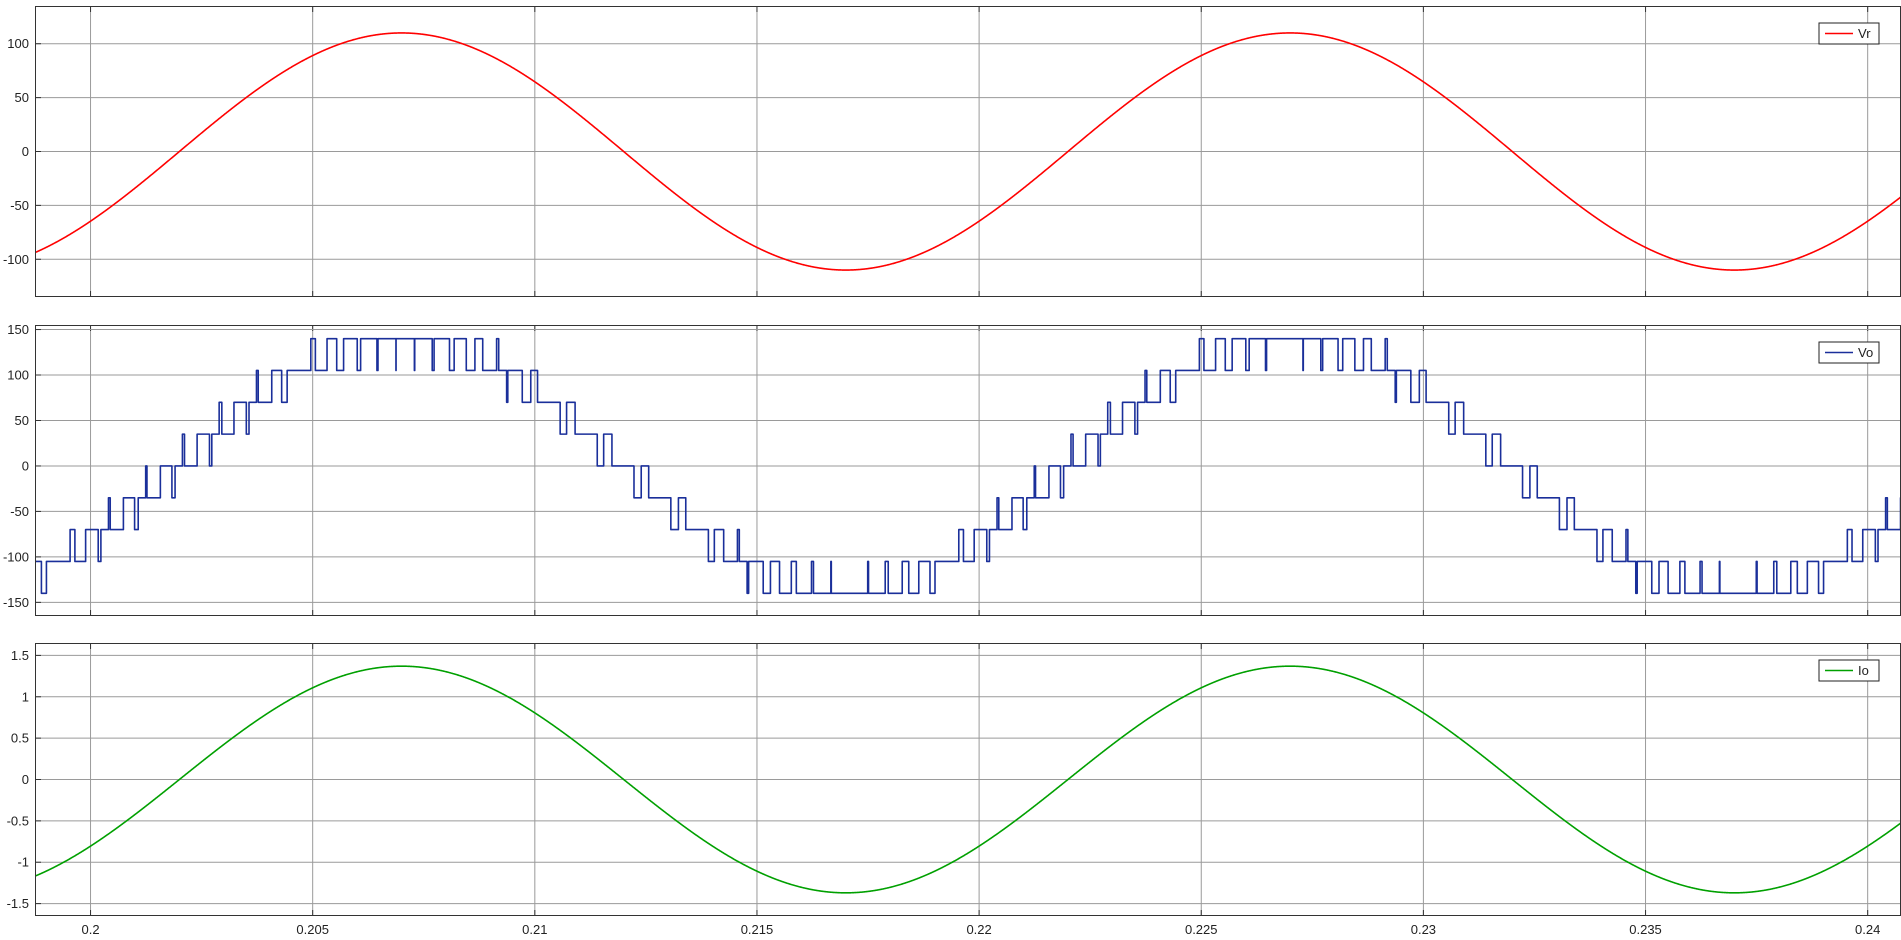  What do you see at coordinates (534, 929) in the screenshot?
I see `x-tick-label: 0.21` at bounding box center [534, 929].